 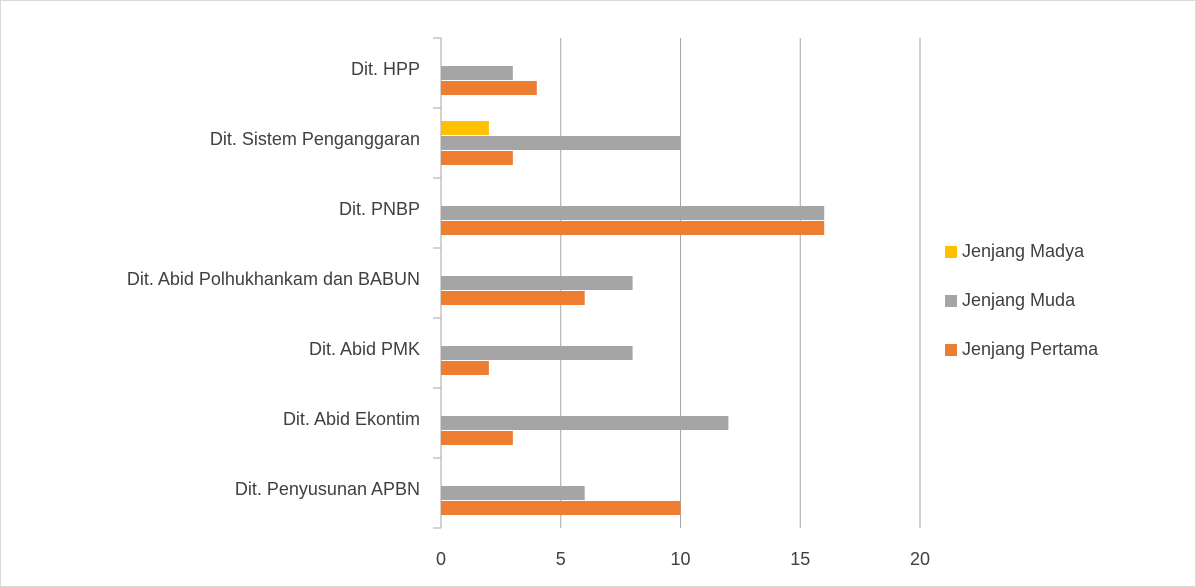 What do you see at coordinates (561, 559) in the screenshot?
I see `x-tick-label: 5` at bounding box center [561, 559].